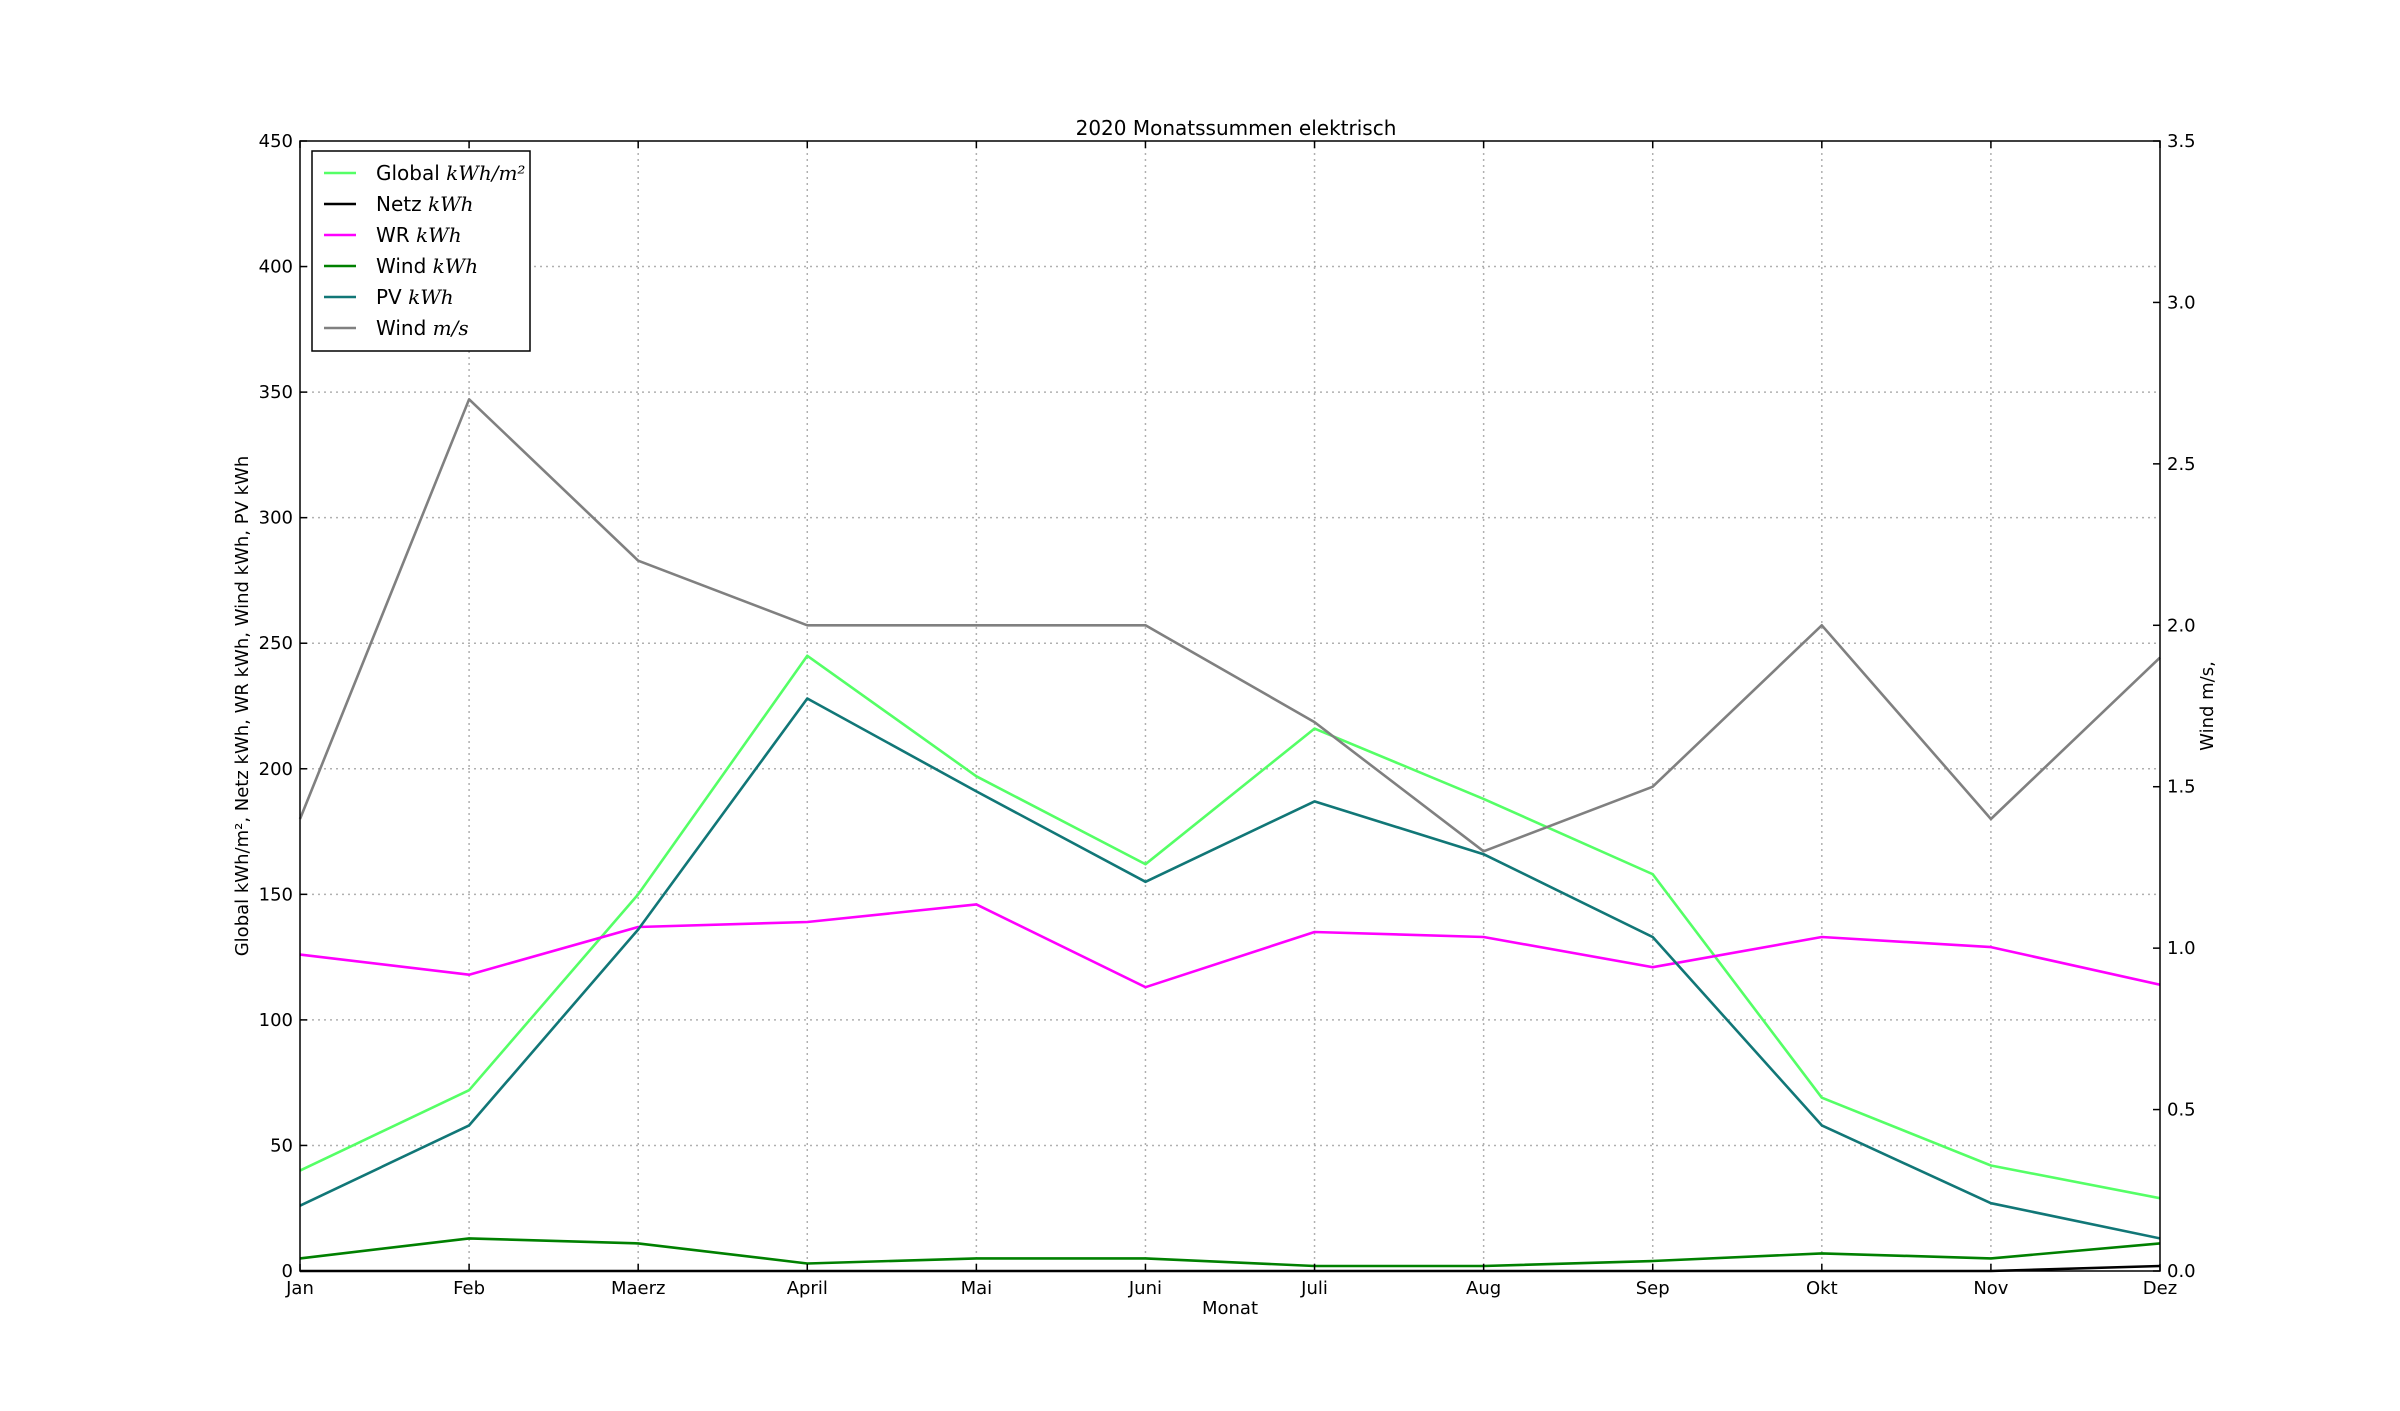 Image resolution: width=2400 pixels, height=1411 pixels. I want to click on x-tick-label: Aug, so click(1483, 1288).